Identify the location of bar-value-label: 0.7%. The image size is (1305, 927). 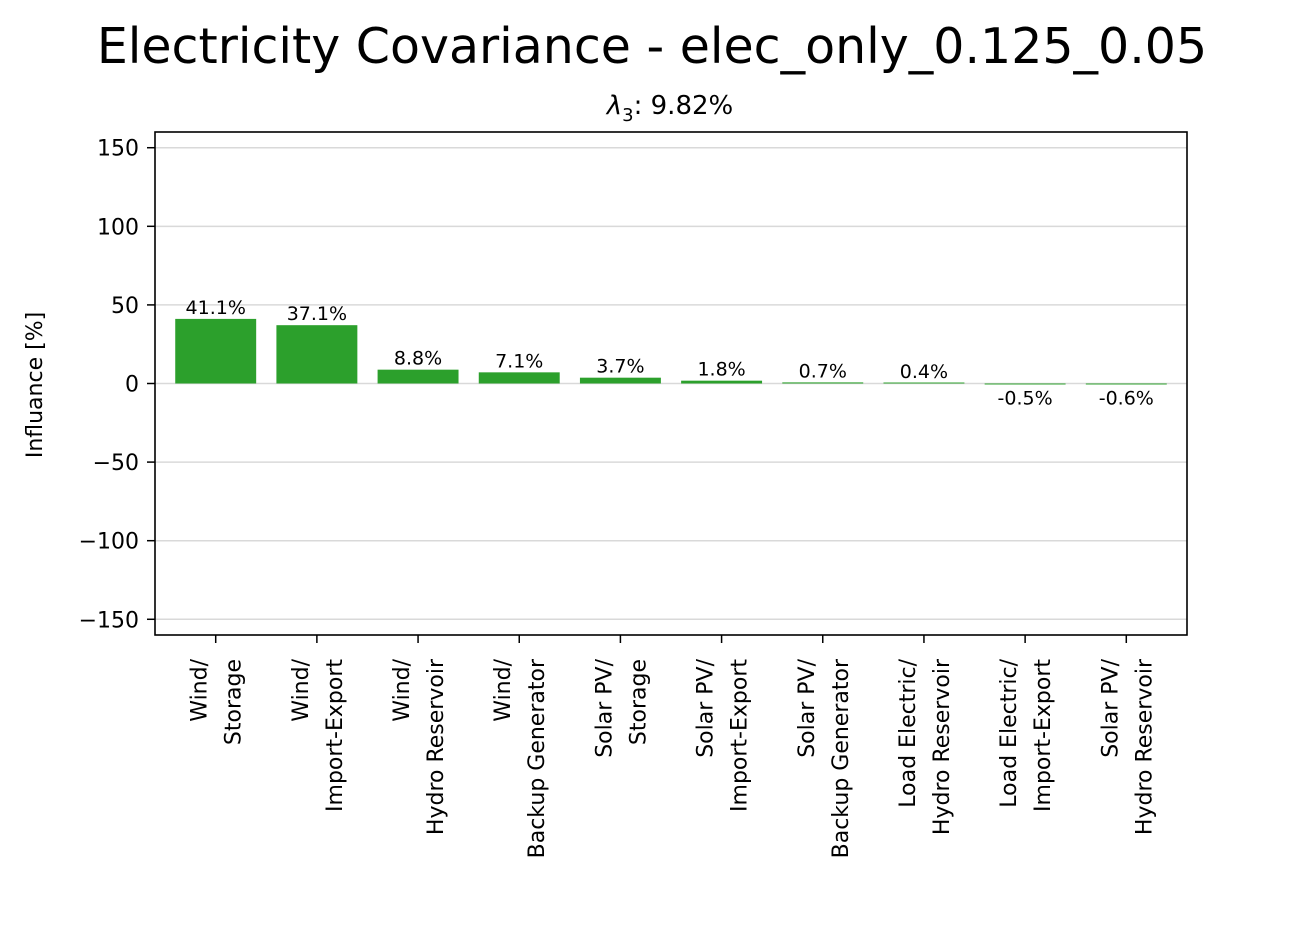
(823, 371).